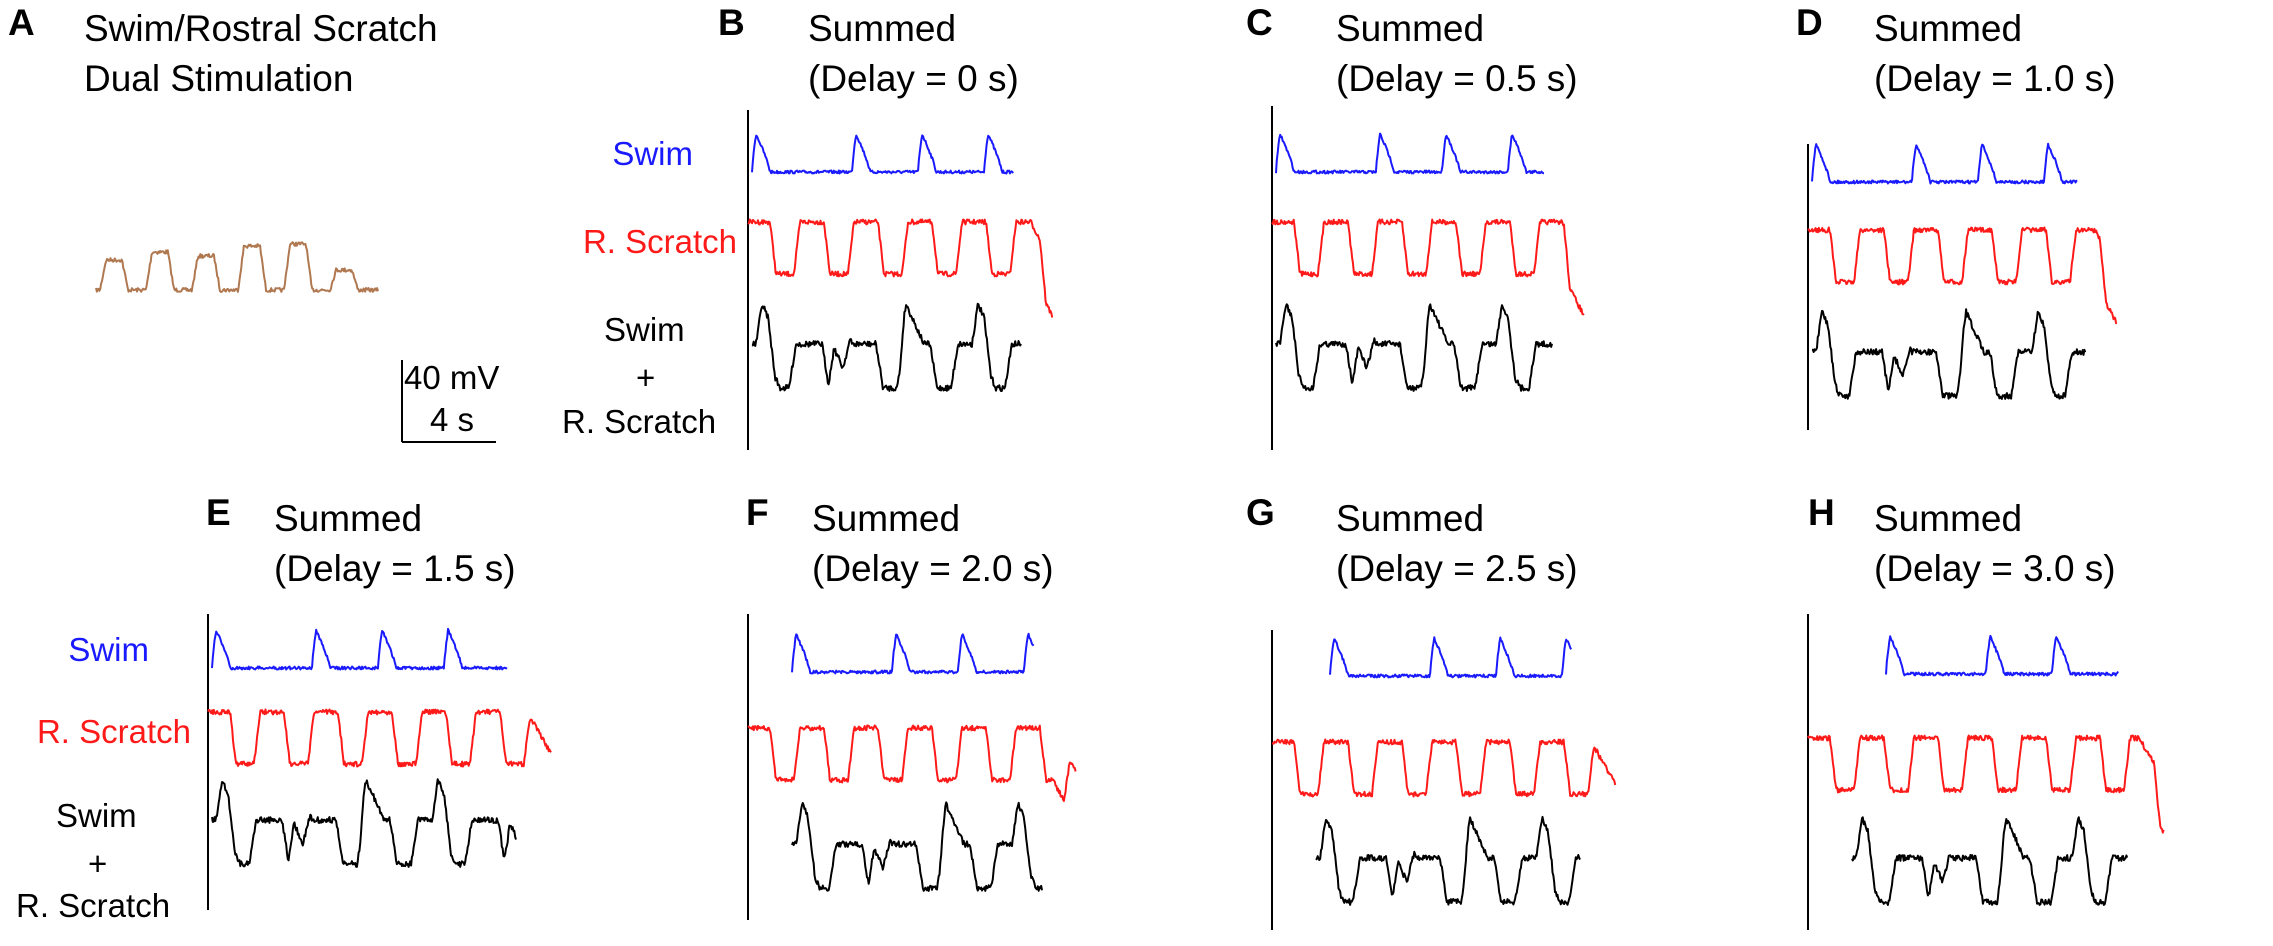 This screenshot has width=2273, height=946. What do you see at coordinates (364, 823) in the screenshot?
I see `panel-e-summed-trace` at bounding box center [364, 823].